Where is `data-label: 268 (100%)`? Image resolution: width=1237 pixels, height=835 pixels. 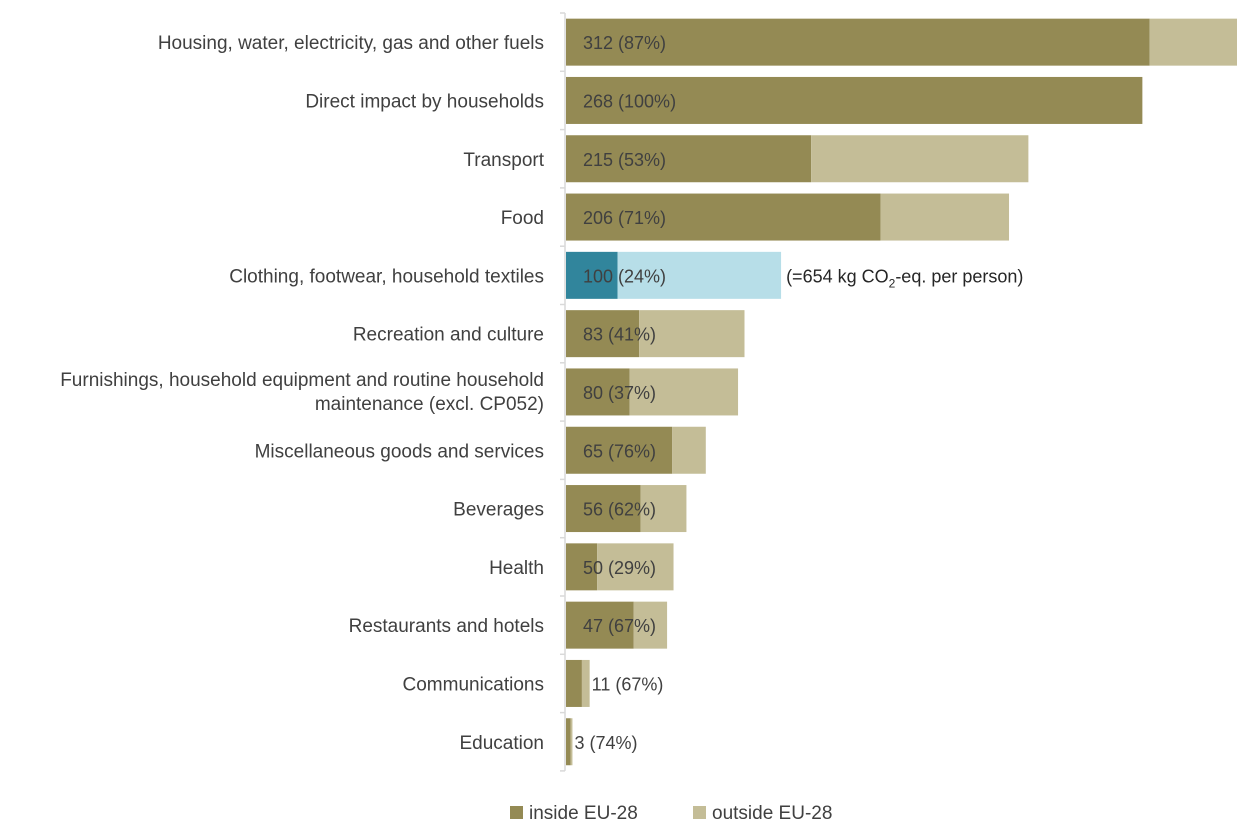 data-label: 268 (100%) is located at coordinates (629, 101).